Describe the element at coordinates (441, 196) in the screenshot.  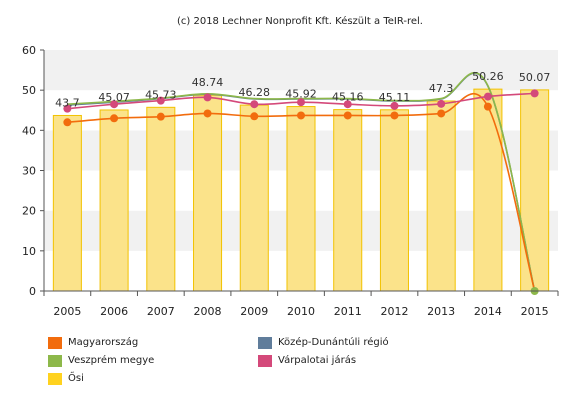
I see `bar-2013` at that location.